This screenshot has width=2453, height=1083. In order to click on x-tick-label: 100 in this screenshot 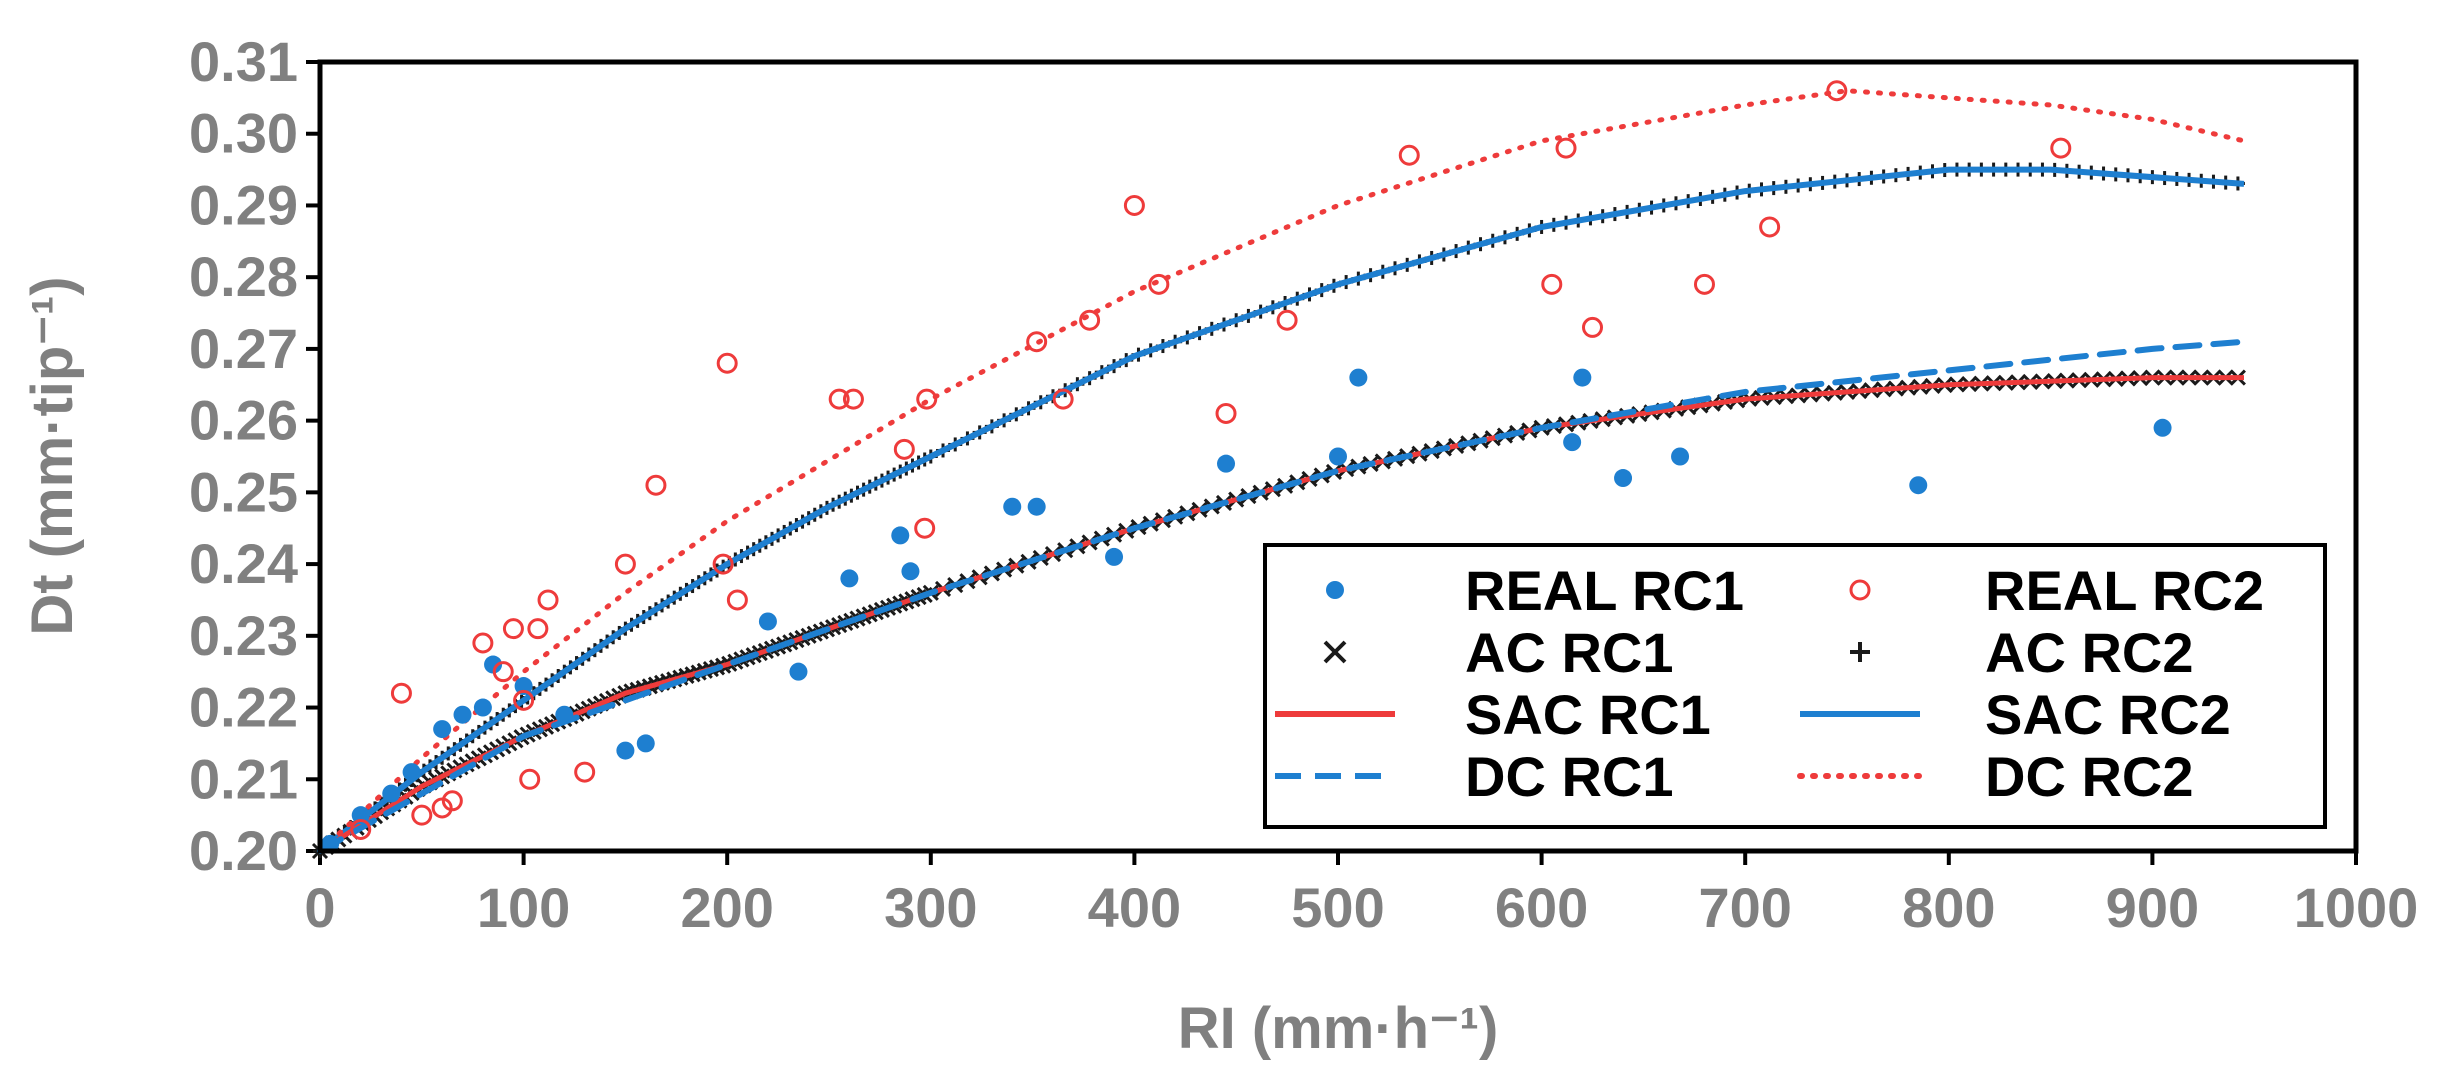, I will do `click(523, 907)`.